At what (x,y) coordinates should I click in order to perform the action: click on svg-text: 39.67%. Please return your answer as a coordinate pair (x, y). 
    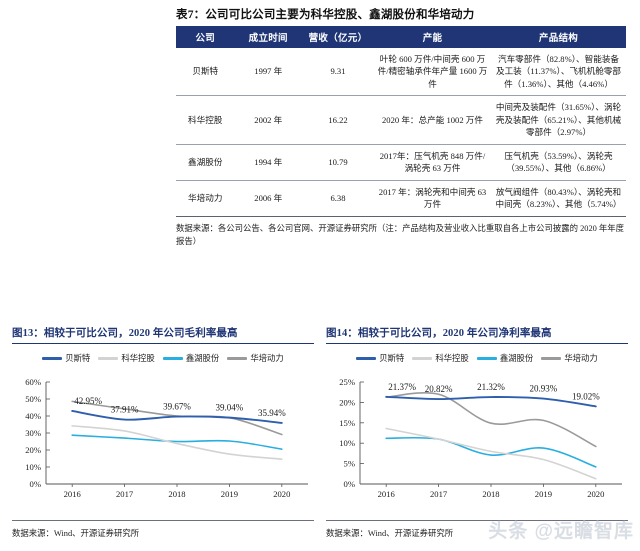
    Looking at the image, I should click on (177, 407).